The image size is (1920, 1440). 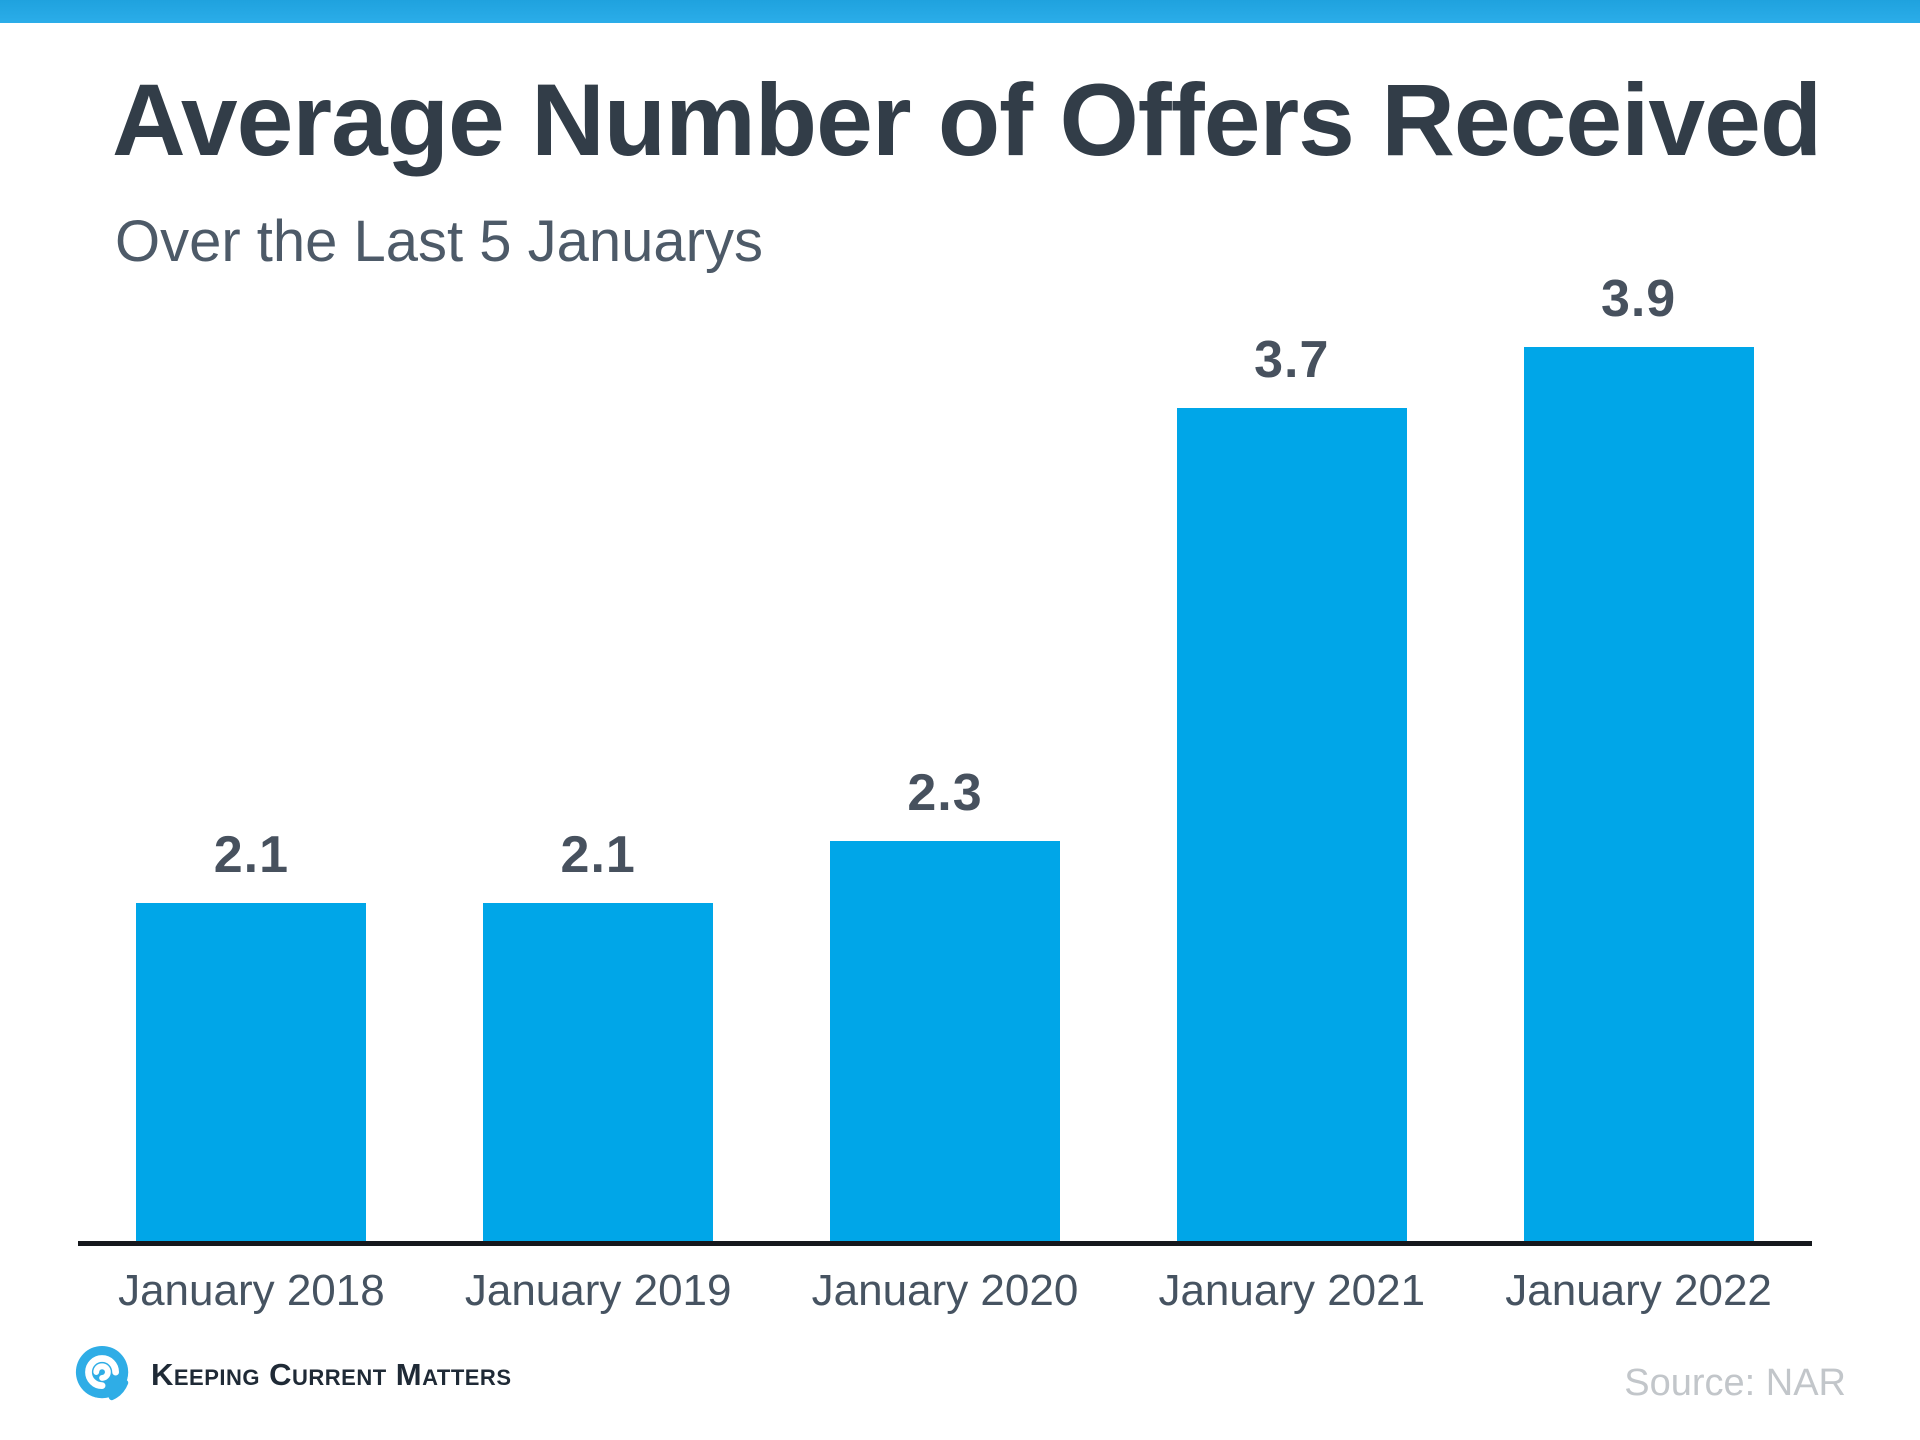 What do you see at coordinates (1292, 360) in the screenshot?
I see `bar-value-label: 3.7` at bounding box center [1292, 360].